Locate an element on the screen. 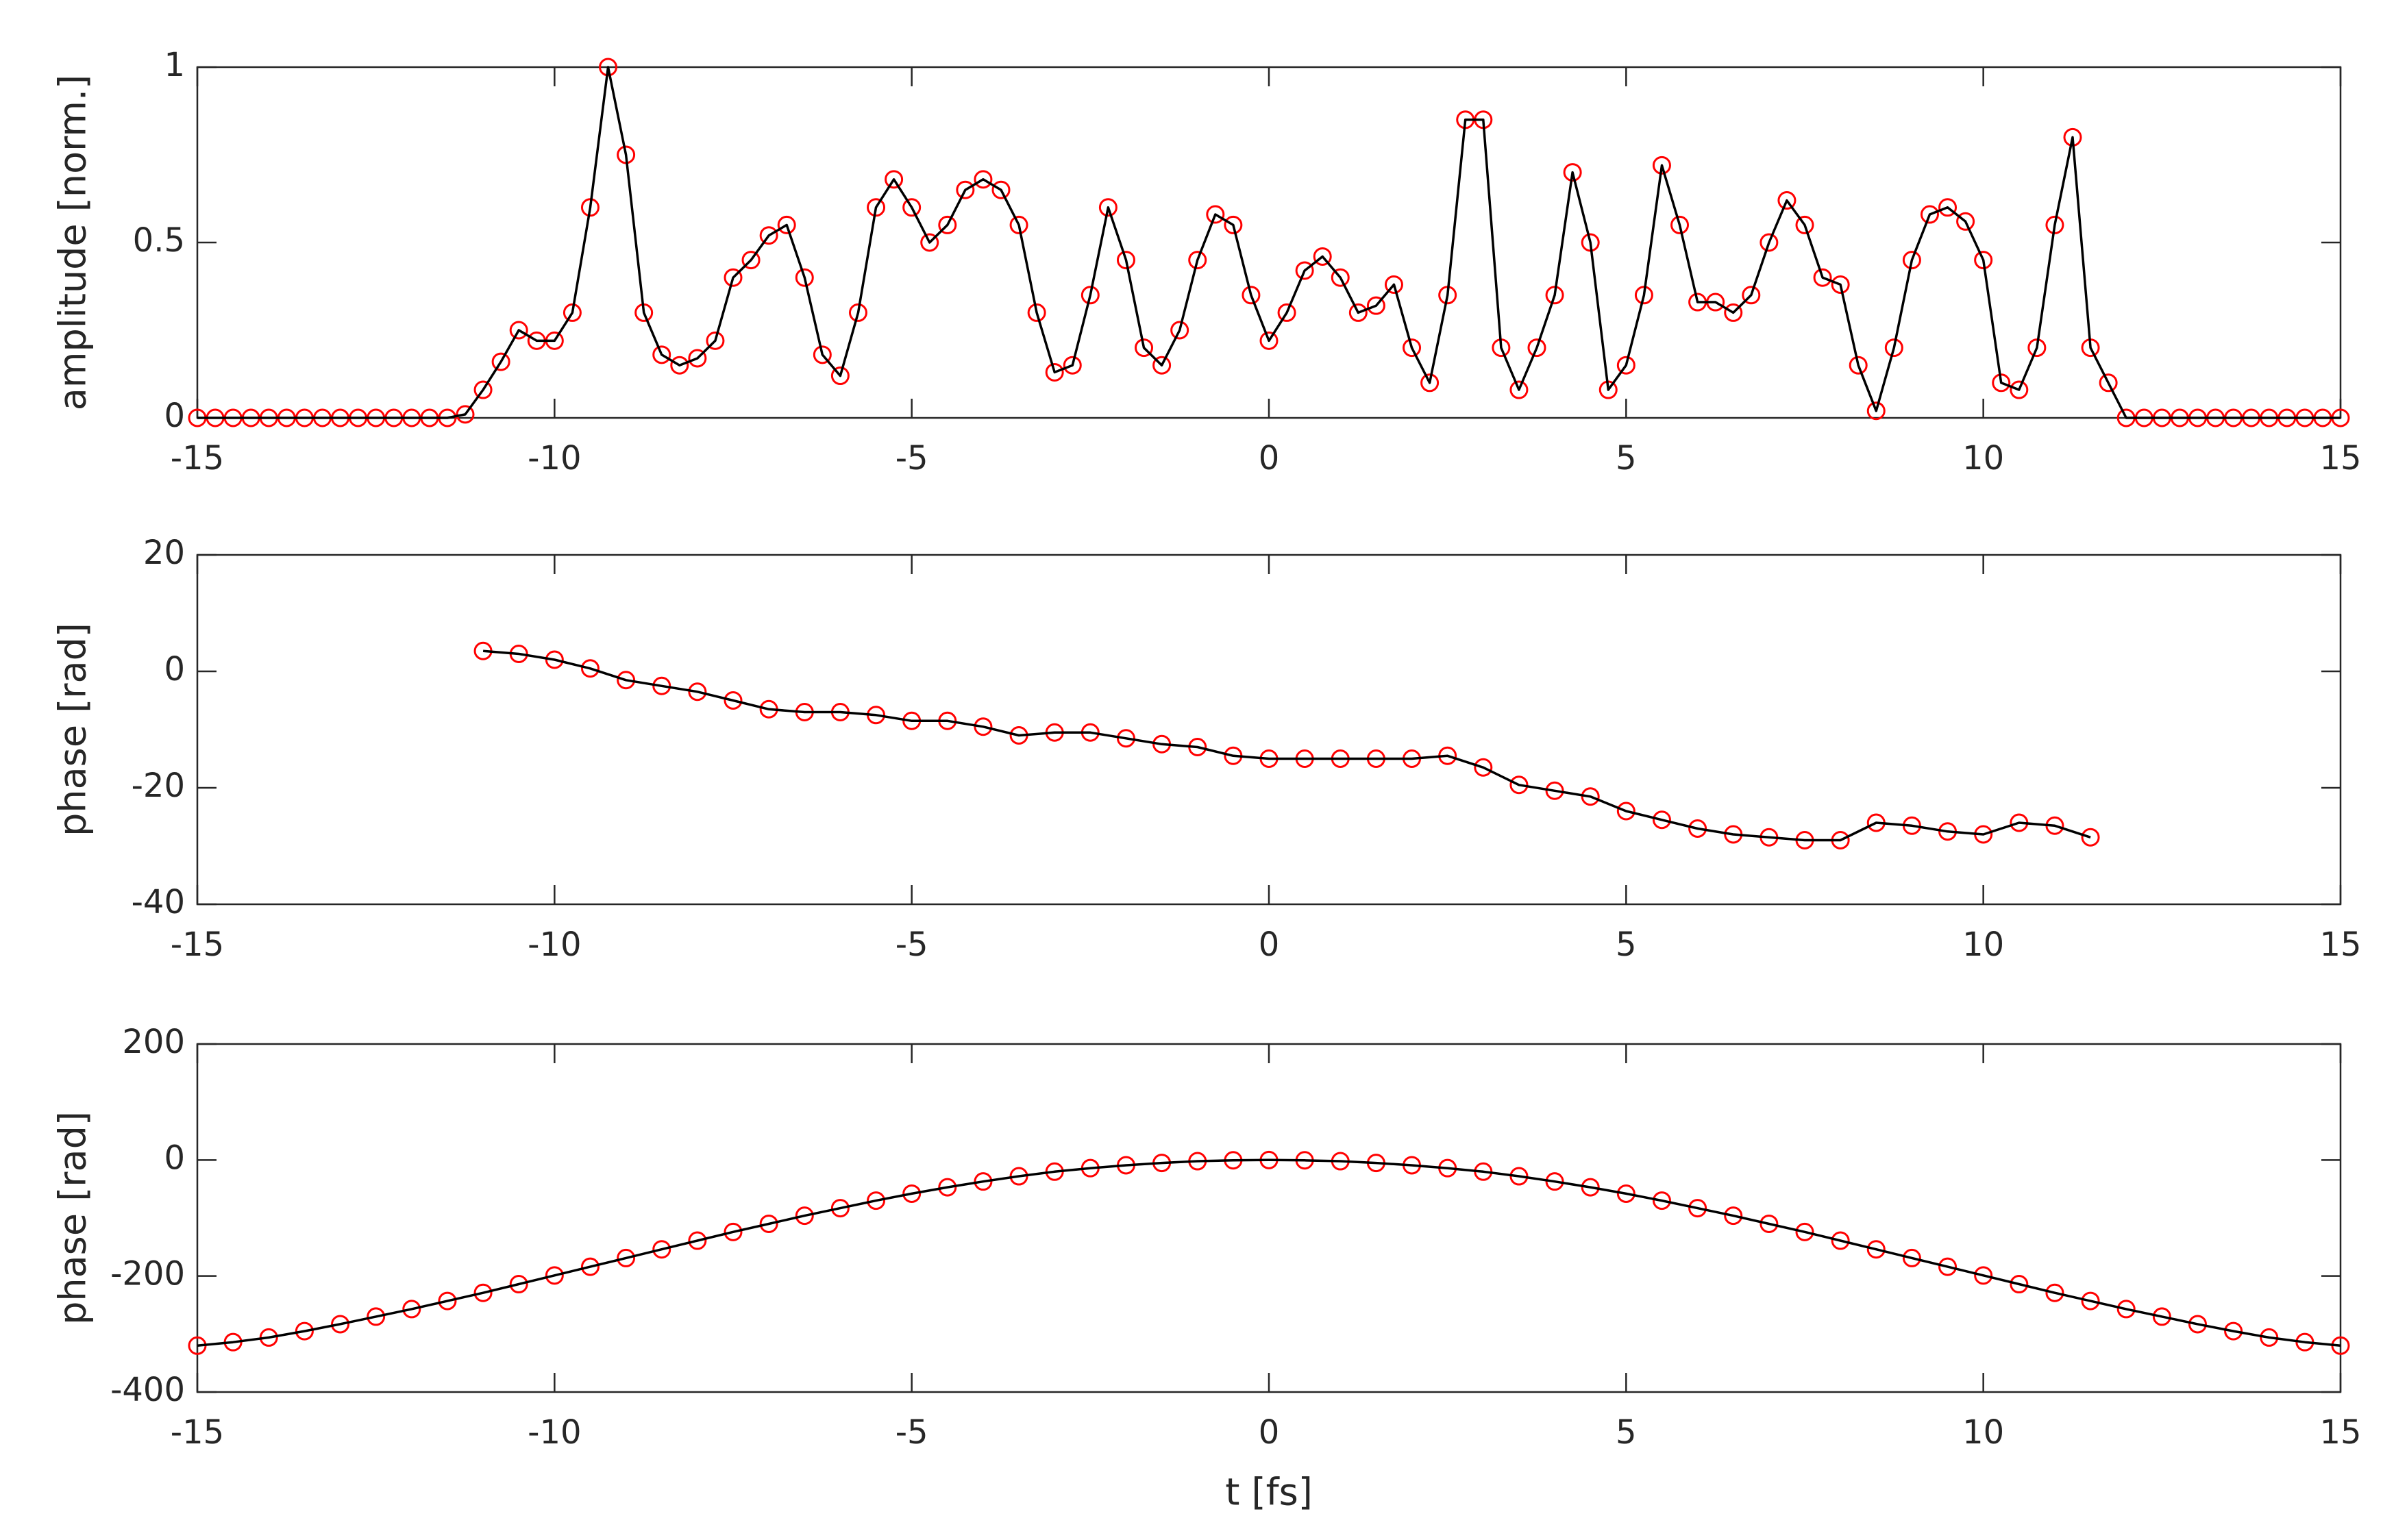 This screenshot has height=1540, width=2383. x-tick-label: 10 is located at coordinates (1983, 1432).